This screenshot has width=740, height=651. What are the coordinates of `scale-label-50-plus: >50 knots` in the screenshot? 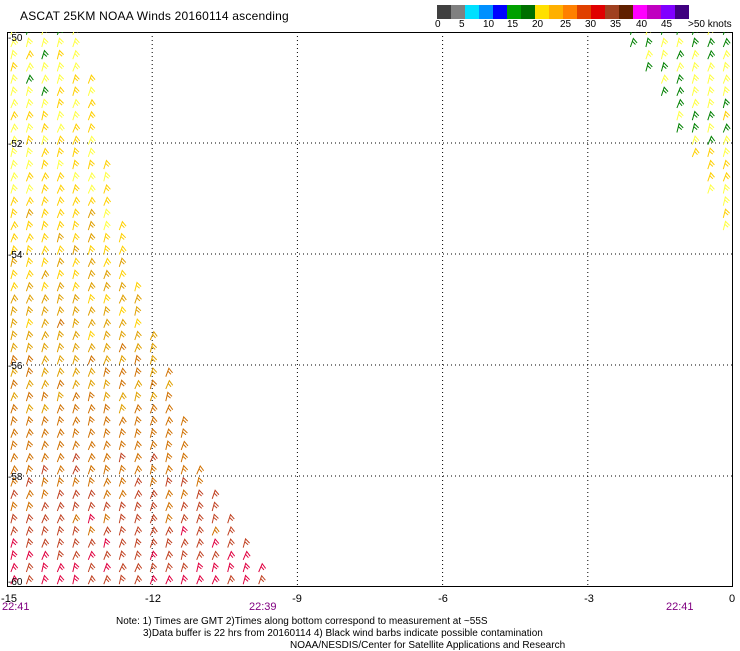 It's located at (710, 24).